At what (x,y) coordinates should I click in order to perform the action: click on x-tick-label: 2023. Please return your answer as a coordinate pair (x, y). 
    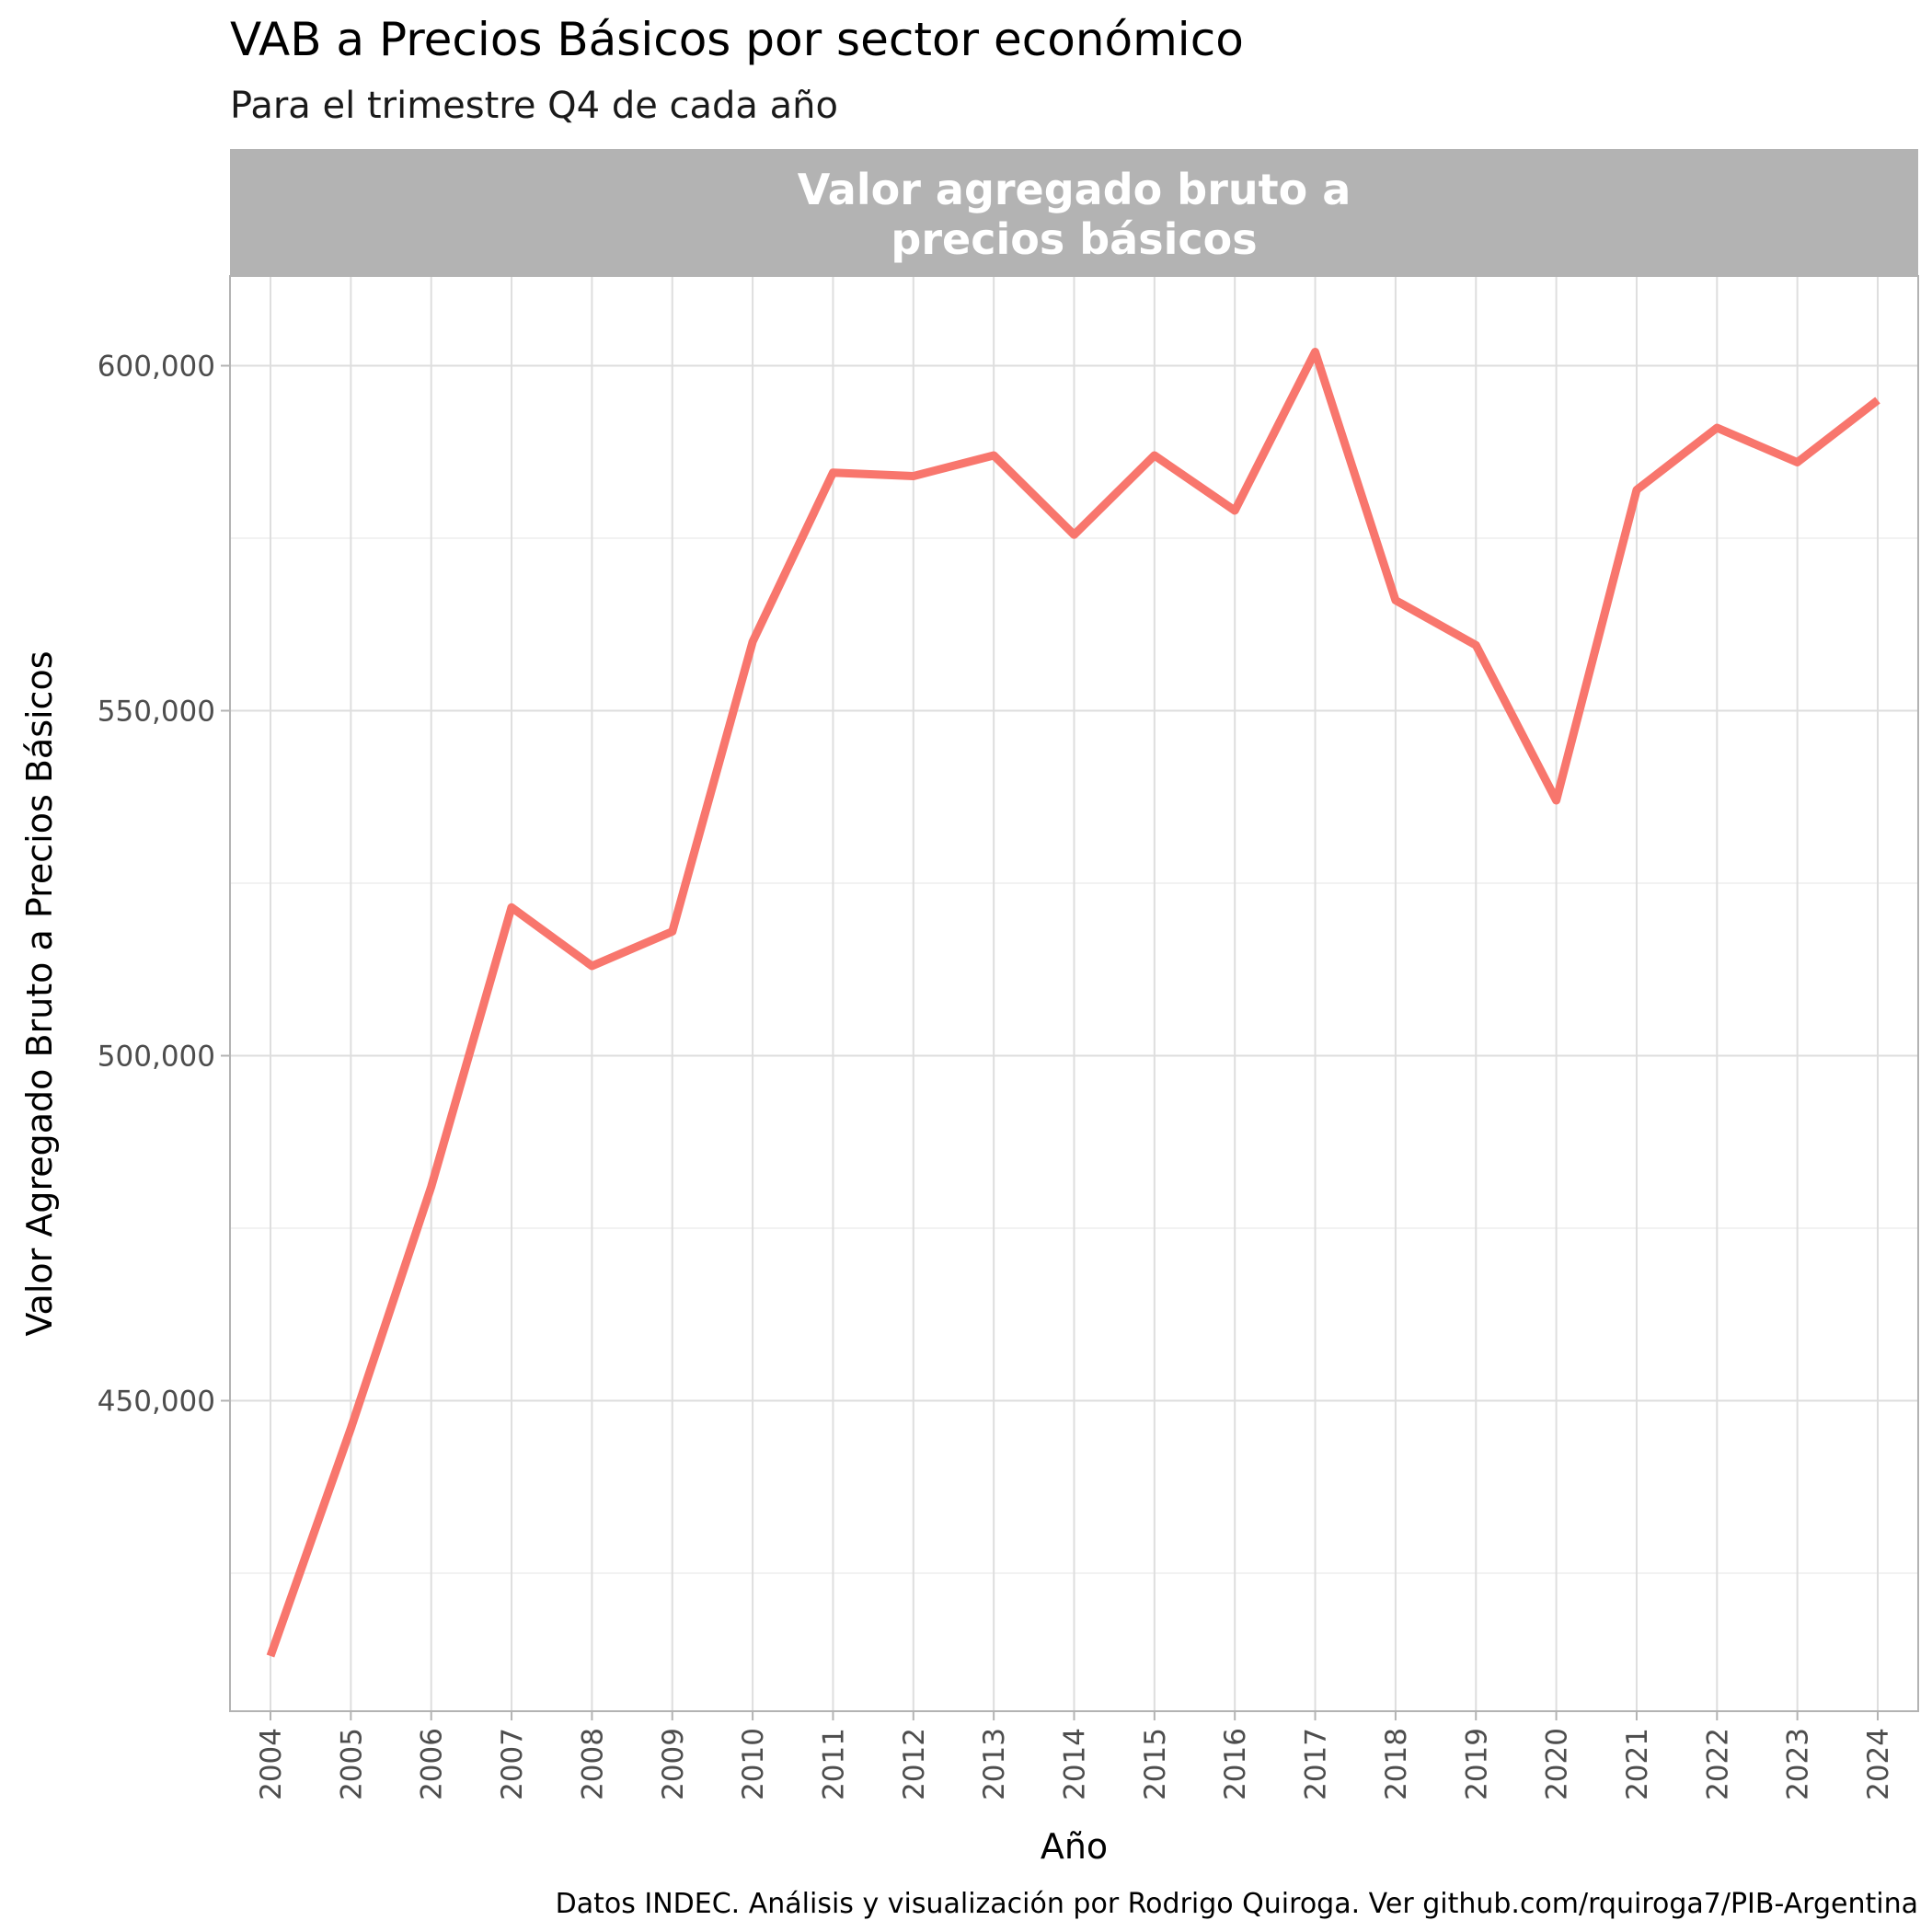
    Looking at the image, I should click on (1798, 1764).